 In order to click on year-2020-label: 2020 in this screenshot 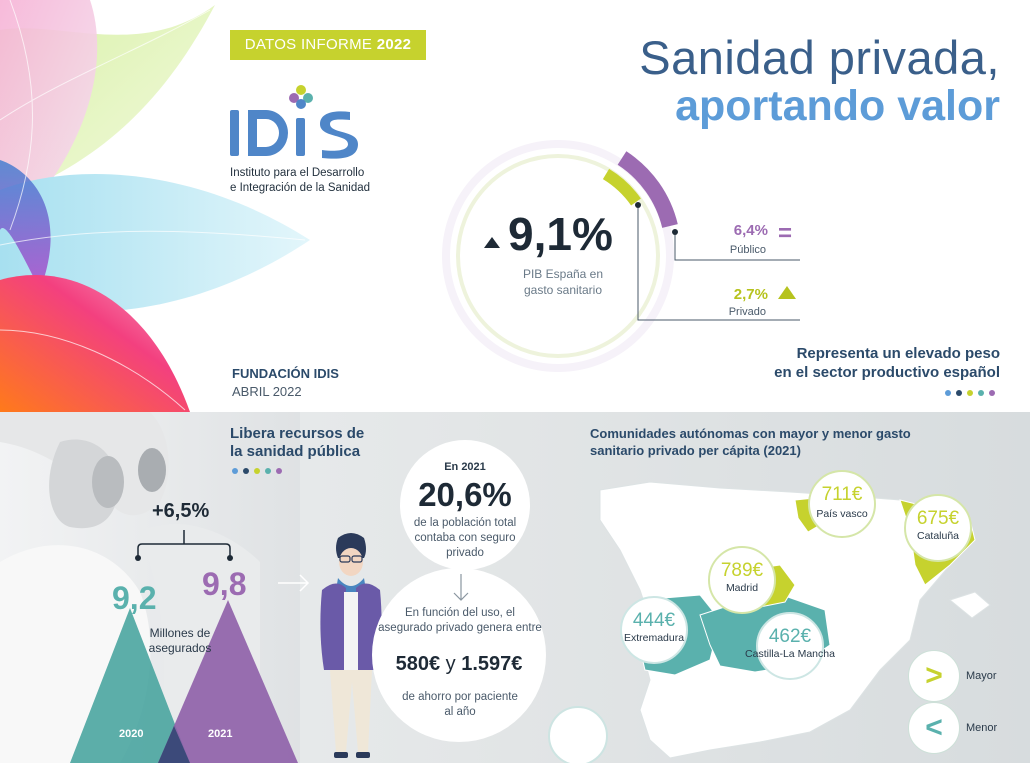, I will do `click(131, 734)`.